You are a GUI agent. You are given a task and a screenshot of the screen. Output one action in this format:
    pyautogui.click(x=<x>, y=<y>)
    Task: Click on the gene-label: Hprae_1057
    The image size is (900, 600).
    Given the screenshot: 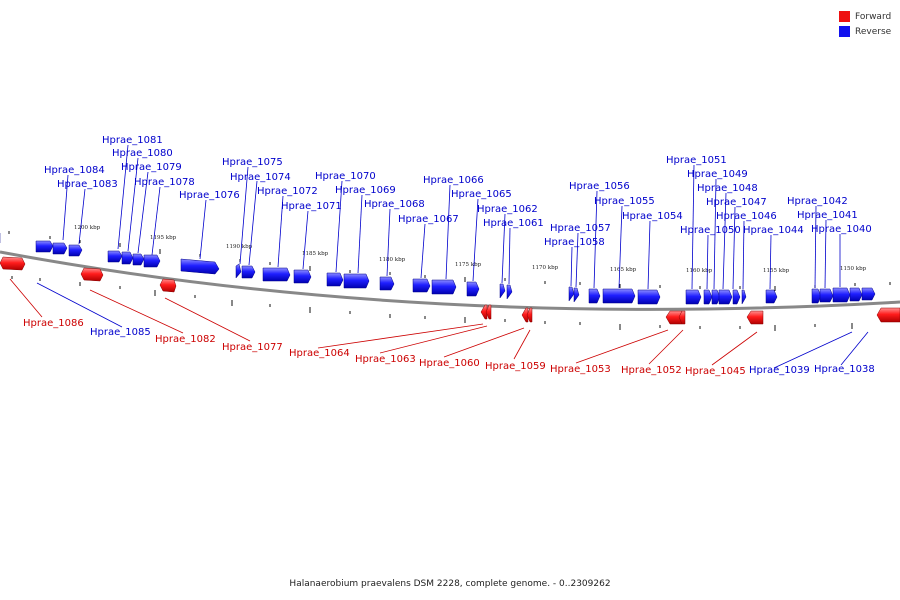 What is the action you would take?
    pyautogui.click(x=580, y=228)
    